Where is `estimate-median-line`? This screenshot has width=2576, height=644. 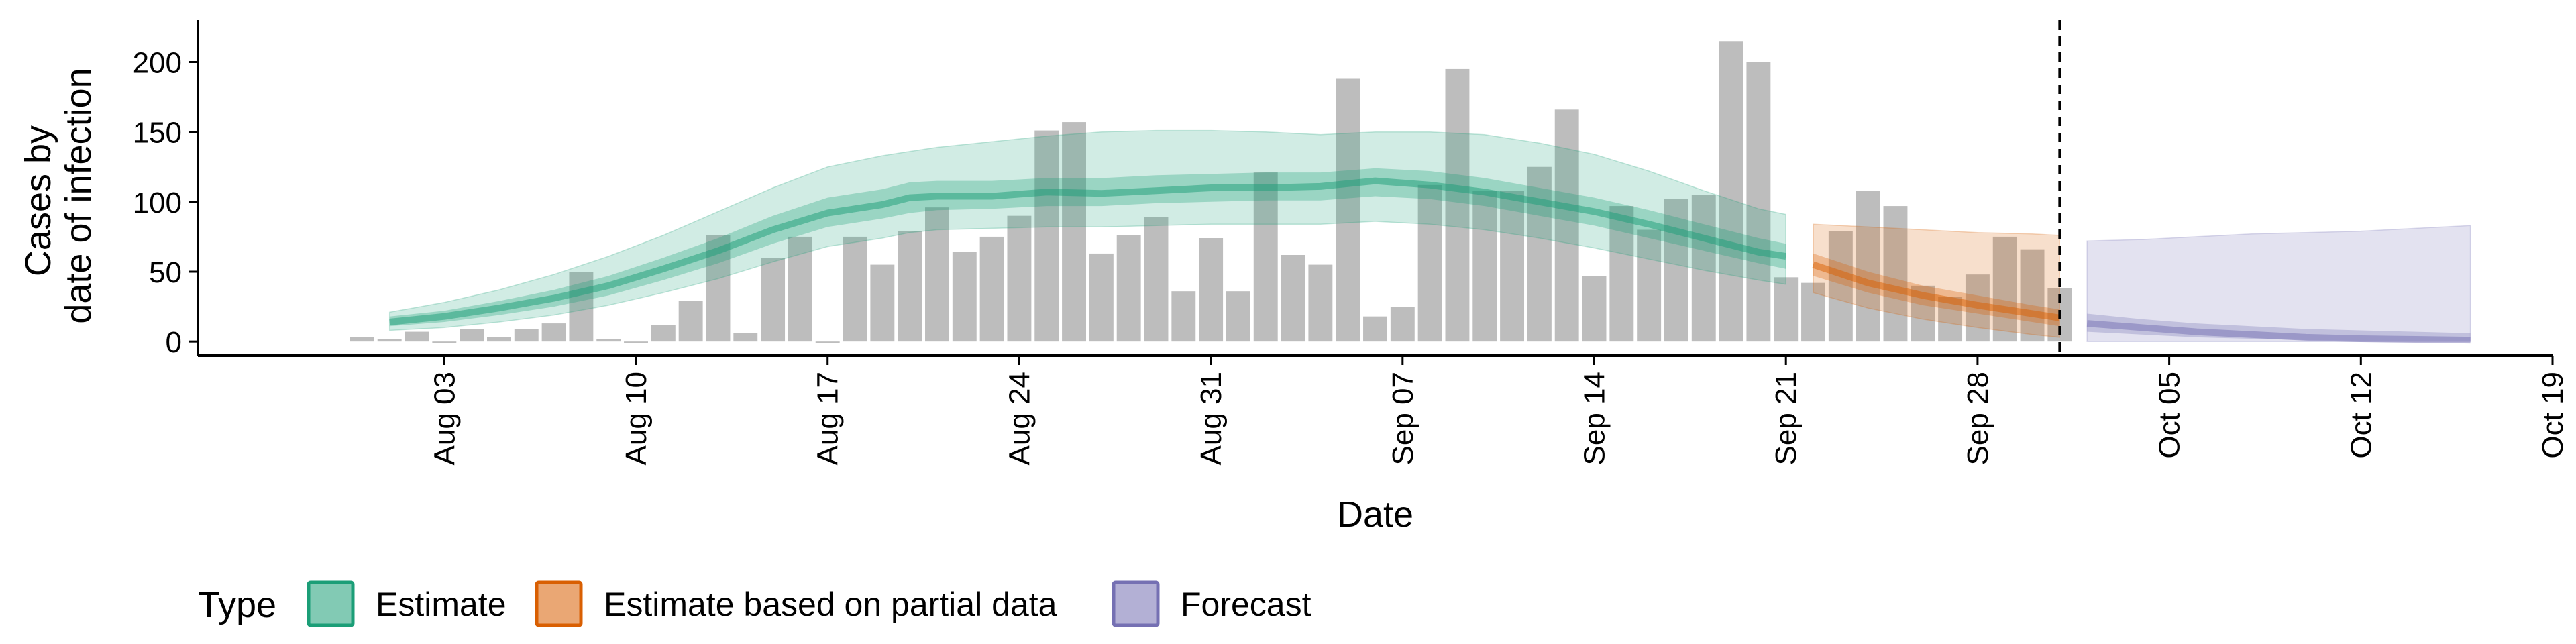
estimate-median-line is located at coordinates (1087, 251).